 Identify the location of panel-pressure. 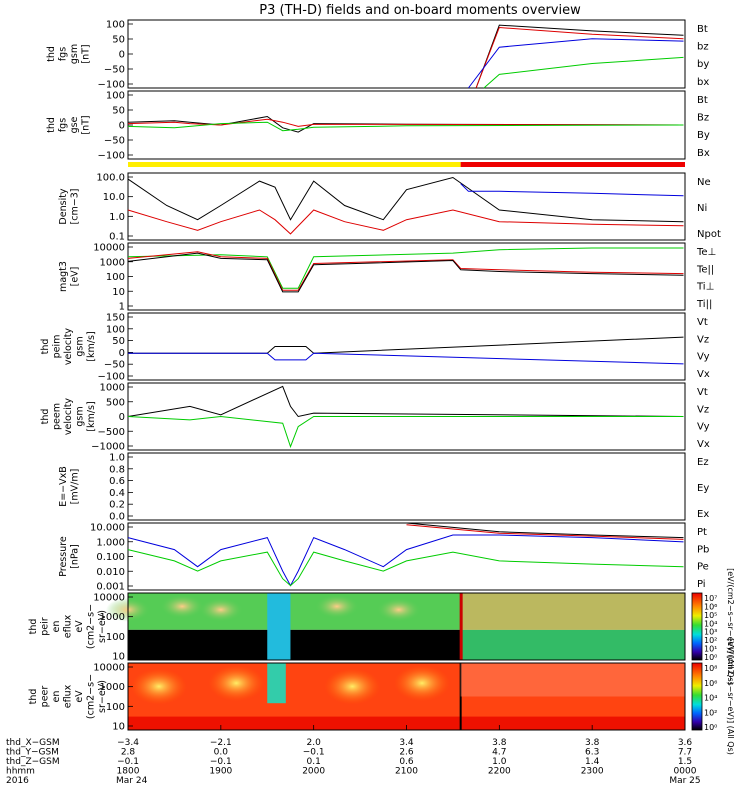
(406, 556).